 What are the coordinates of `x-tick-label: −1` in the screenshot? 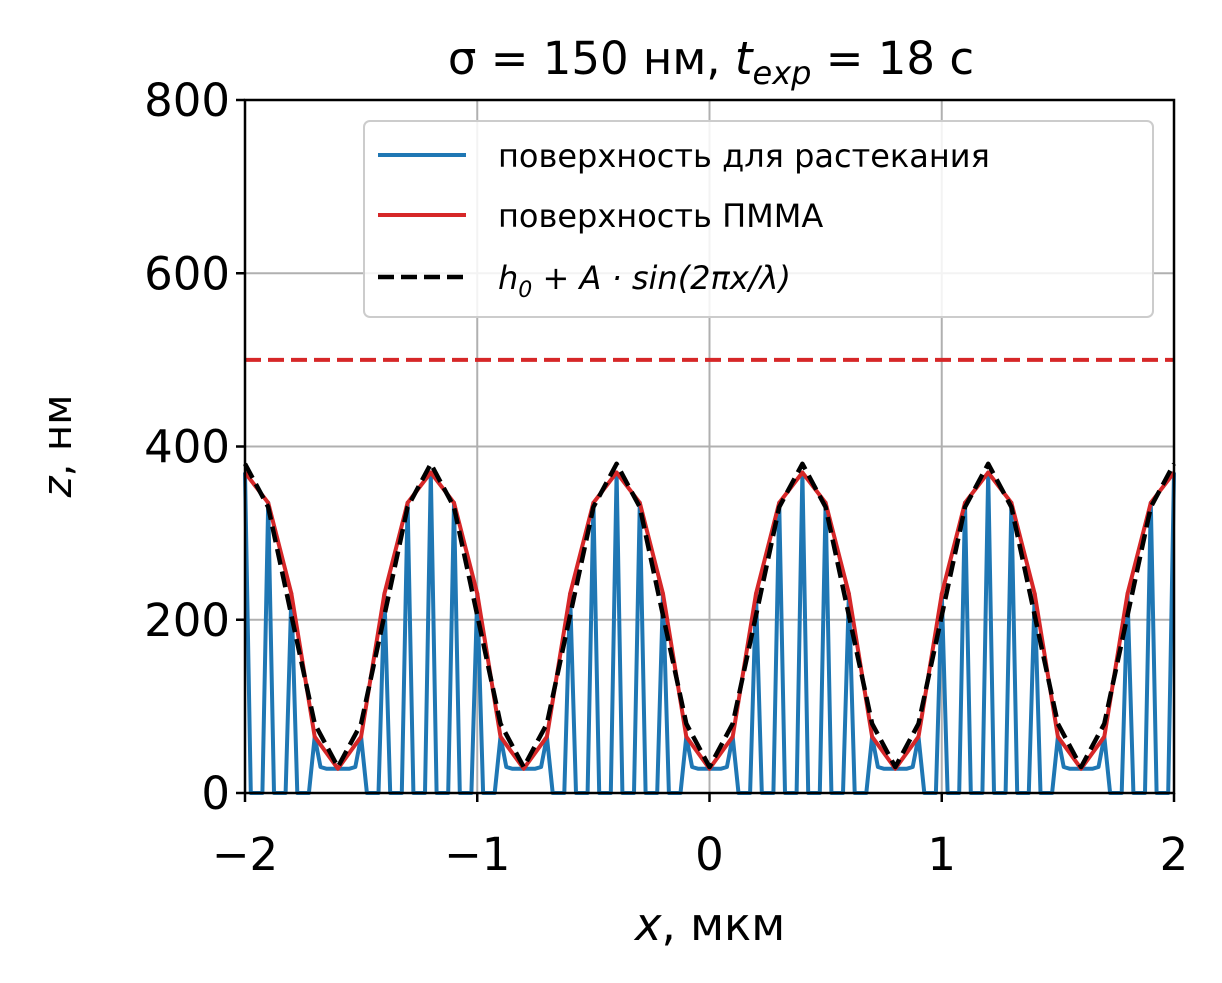 It's located at (477, 854).